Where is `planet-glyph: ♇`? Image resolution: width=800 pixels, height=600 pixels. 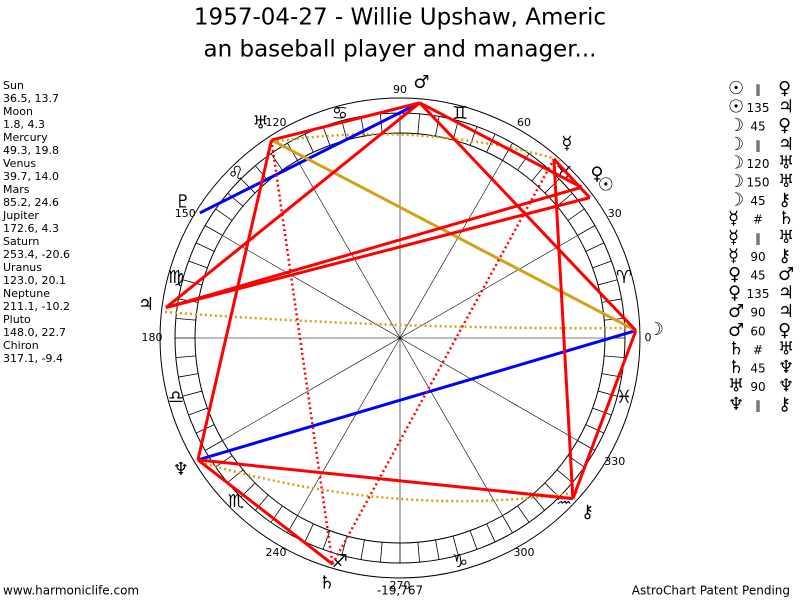 planet-glyph: ♇ is located at coordinates (183, 201).